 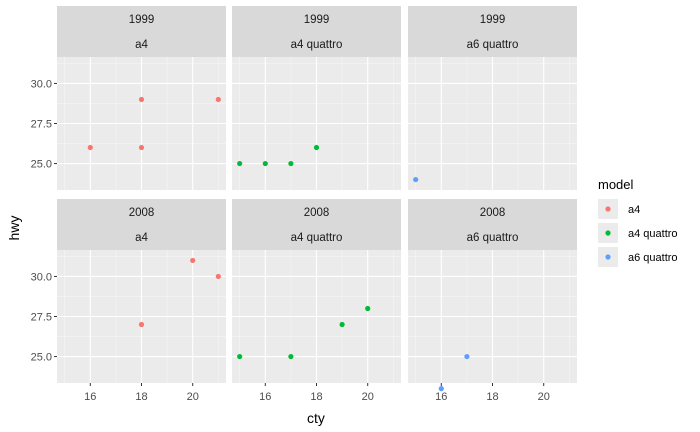 I want to click on legend-items: a4 a4 quattro a6 quattro, so click(x=638, y=233).